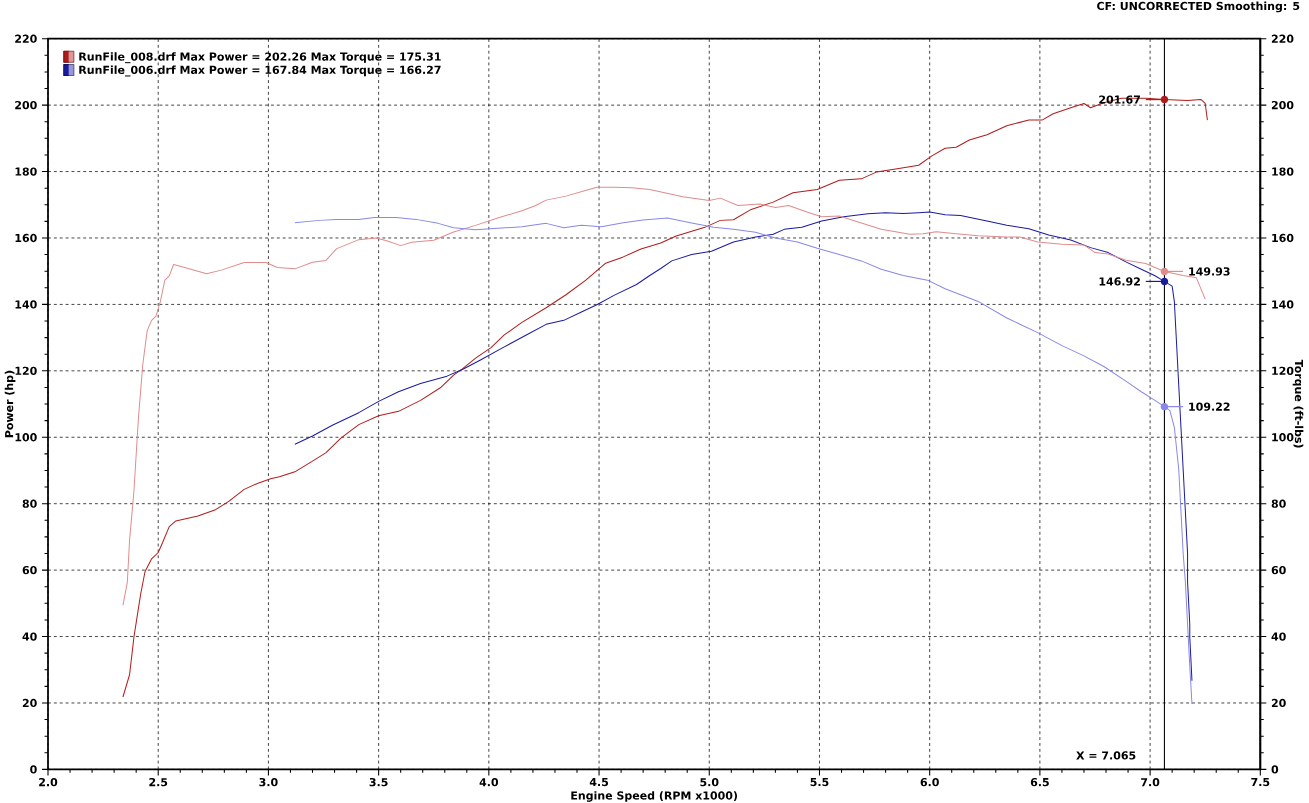 This screenshot has width=1309, height=803. What do you see at coordinates (1283, 437) in the screenshot?
I see `y2-tick-label: 100` at bounding box center [1283, 437].